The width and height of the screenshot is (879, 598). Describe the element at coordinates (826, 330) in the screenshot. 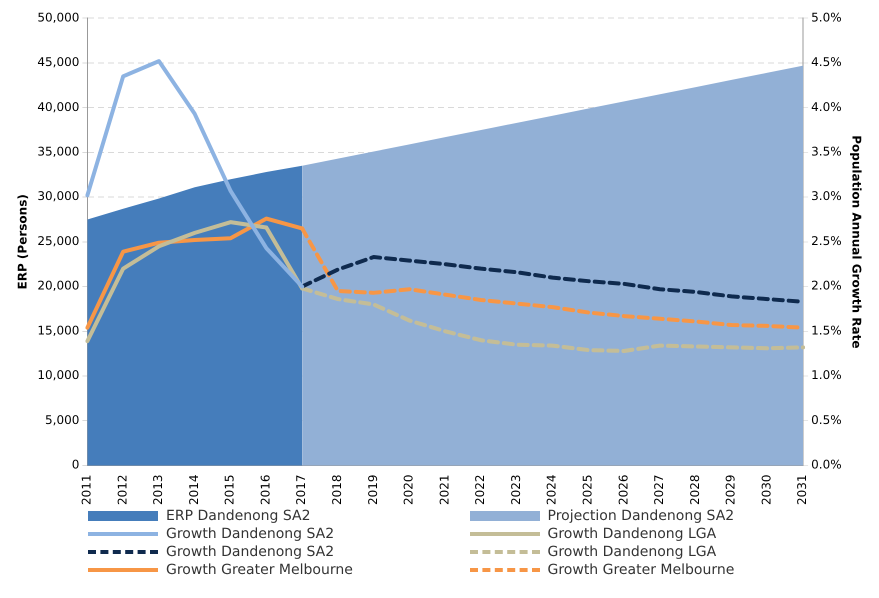

I see `y2-tick-label: 1.5%` at that location.